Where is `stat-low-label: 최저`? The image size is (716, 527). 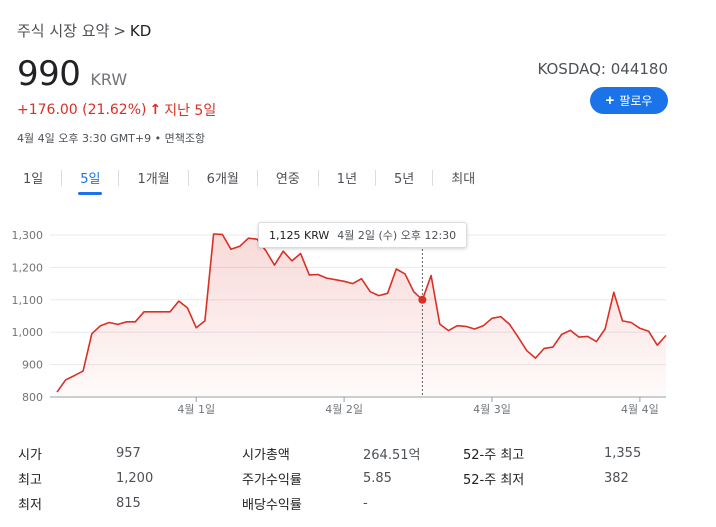
stat-low-label: 최저 is located at coordinates (30, 505).